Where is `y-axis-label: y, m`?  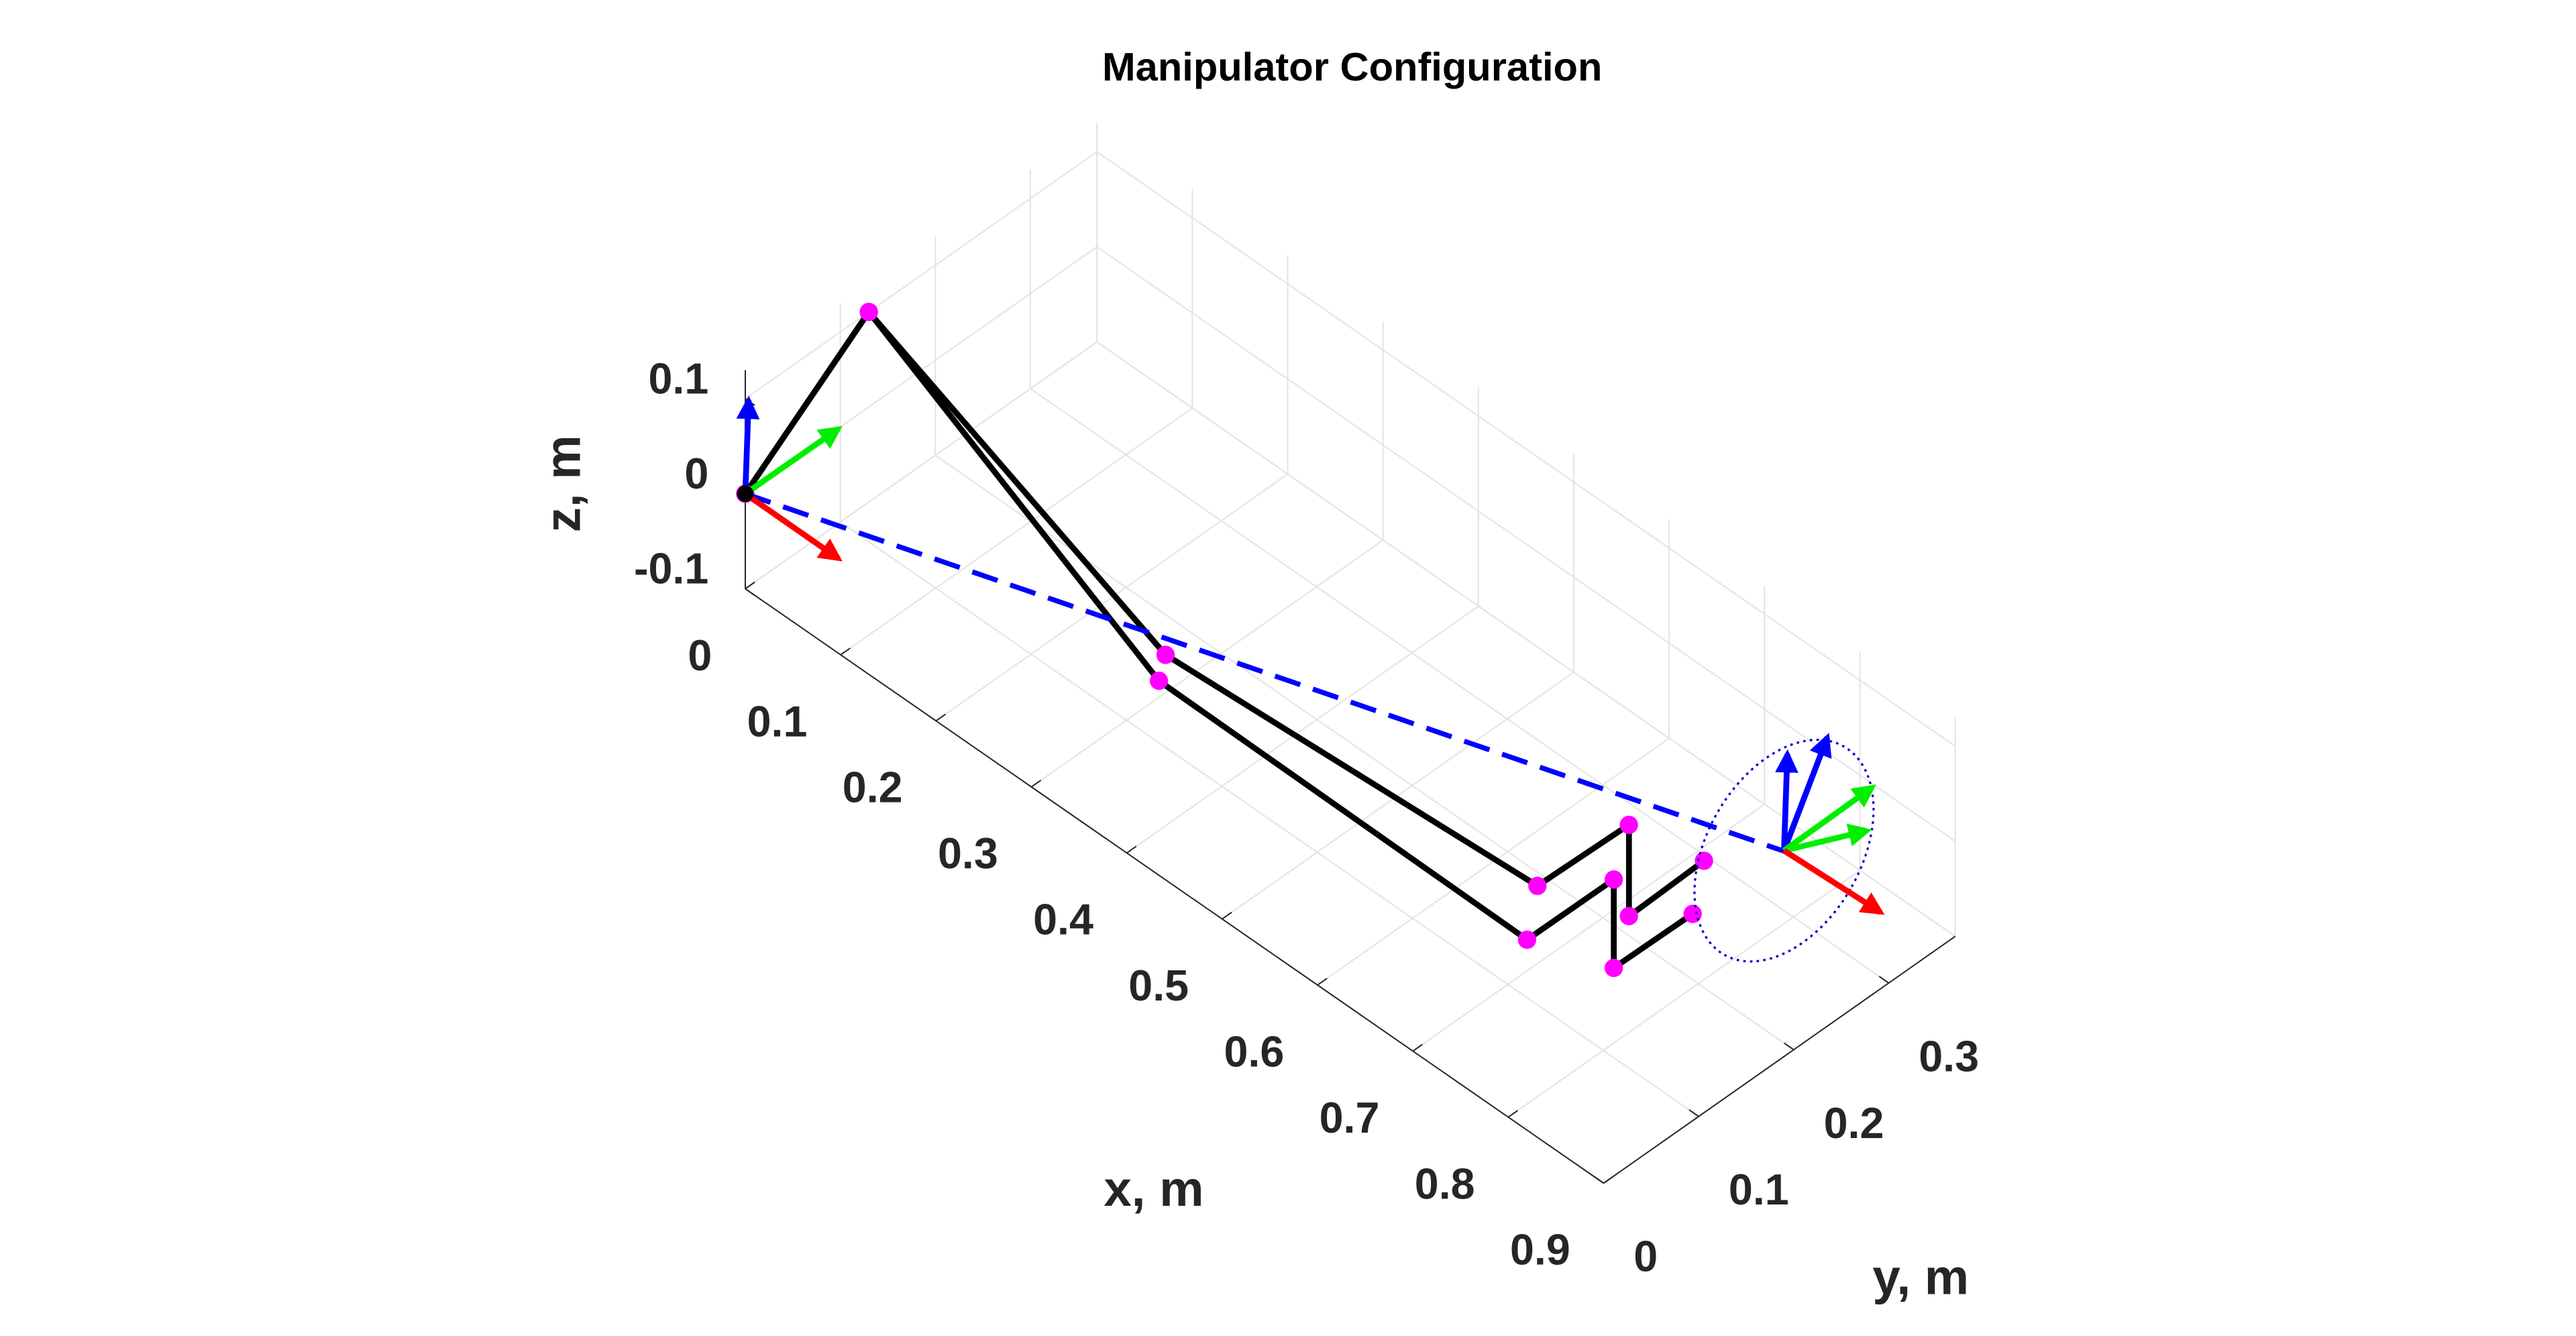
y-axis-label: y, m is located at coordinates (1920, 1277).